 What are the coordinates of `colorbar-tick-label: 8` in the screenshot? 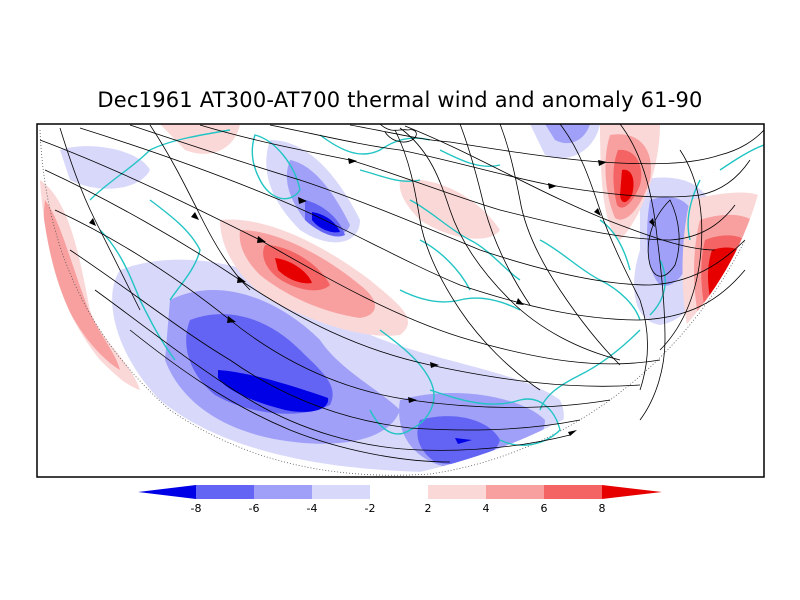 It's located at (602, 508).